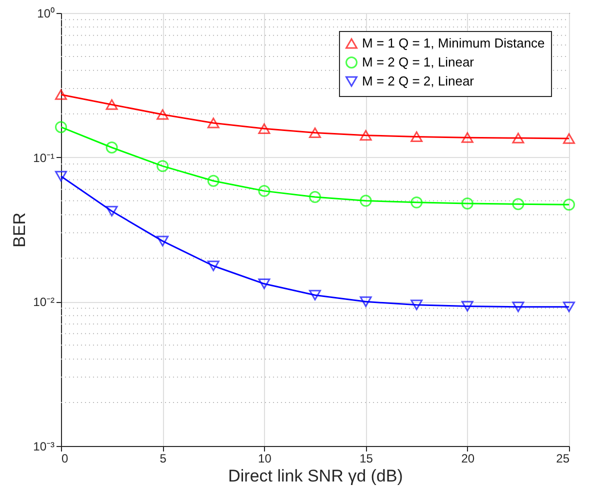 The width and height of the screenshot is (590, 497). What do you see at coordinates (468, 459) in the screenshot?
I see `x-tick-label: 20` at bounding box center [468, 459].